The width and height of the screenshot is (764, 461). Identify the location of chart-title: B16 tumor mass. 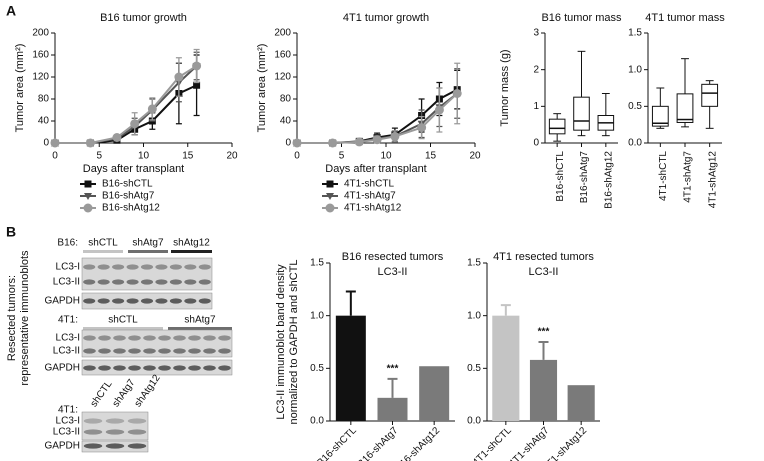
(581, 18).